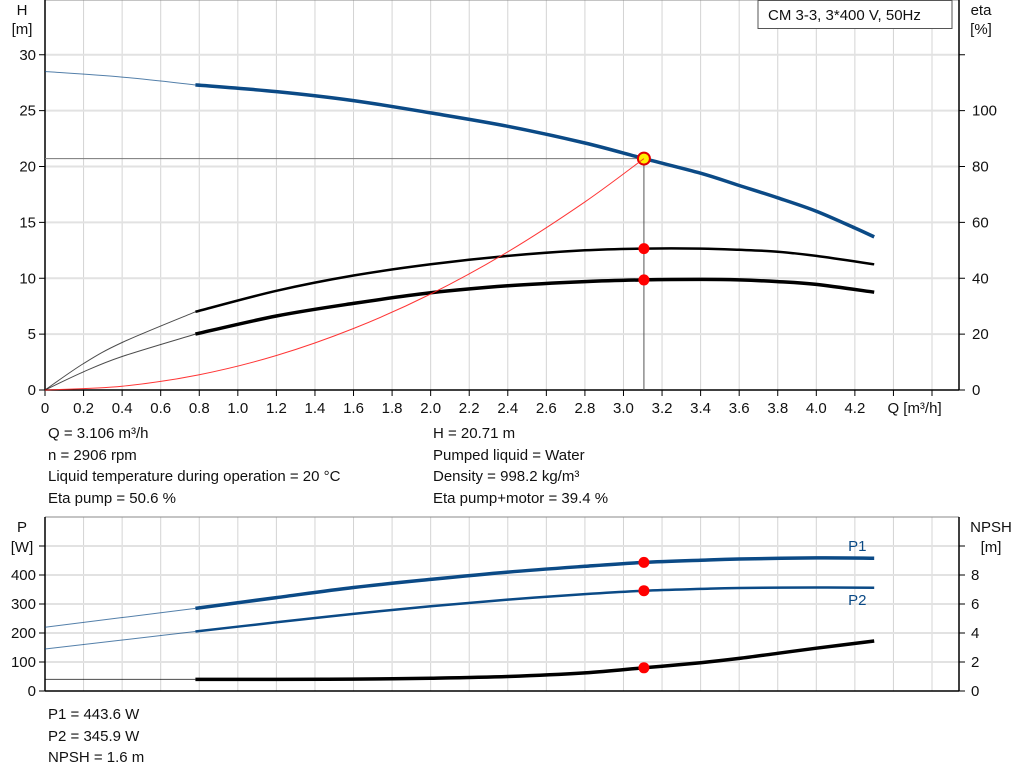 This screenshot has width=1024, height=781. Describe the element at coordinates (27, 278) in the screenshot. I see `y-tick-label-left: 10` at that location.